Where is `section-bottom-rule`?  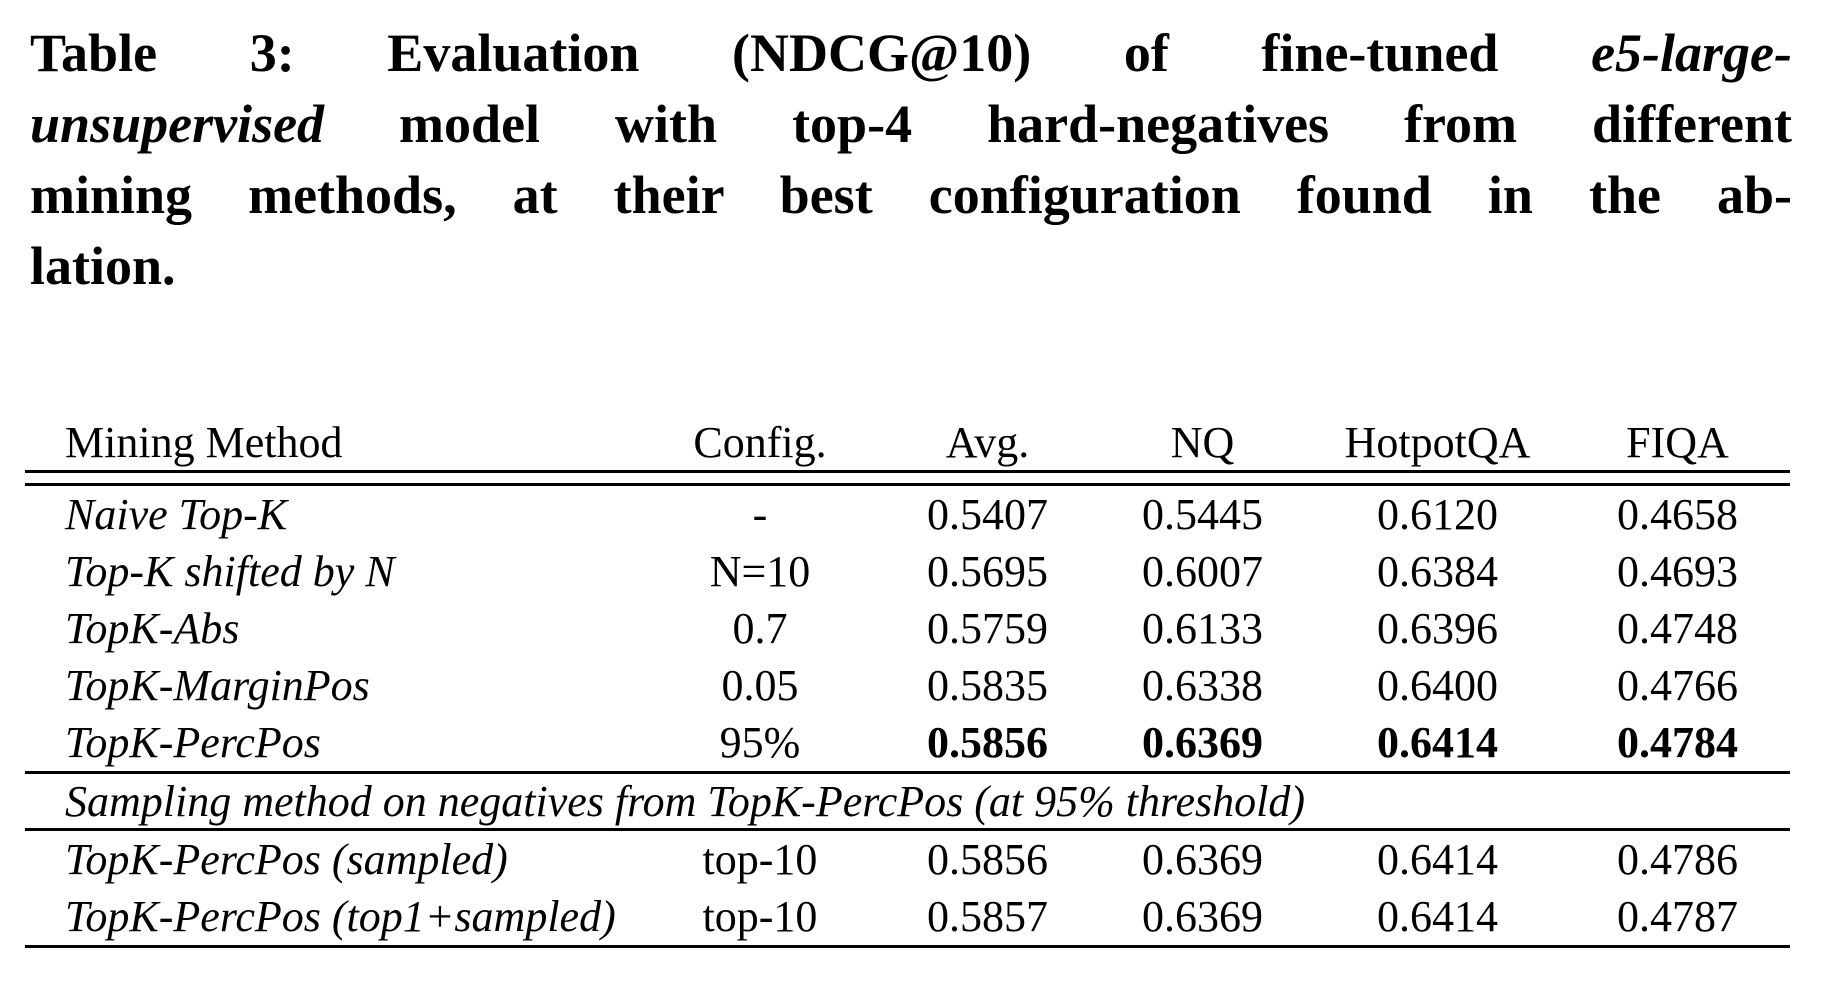
section-bottom-rule is located at coordinates (907, 829).